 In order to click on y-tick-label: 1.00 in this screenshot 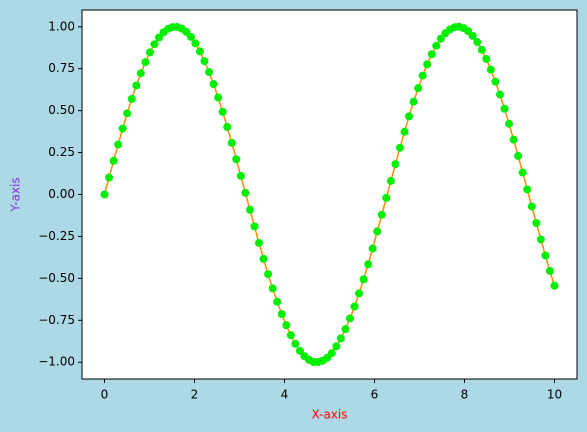, I will do `click(61, 26)`.